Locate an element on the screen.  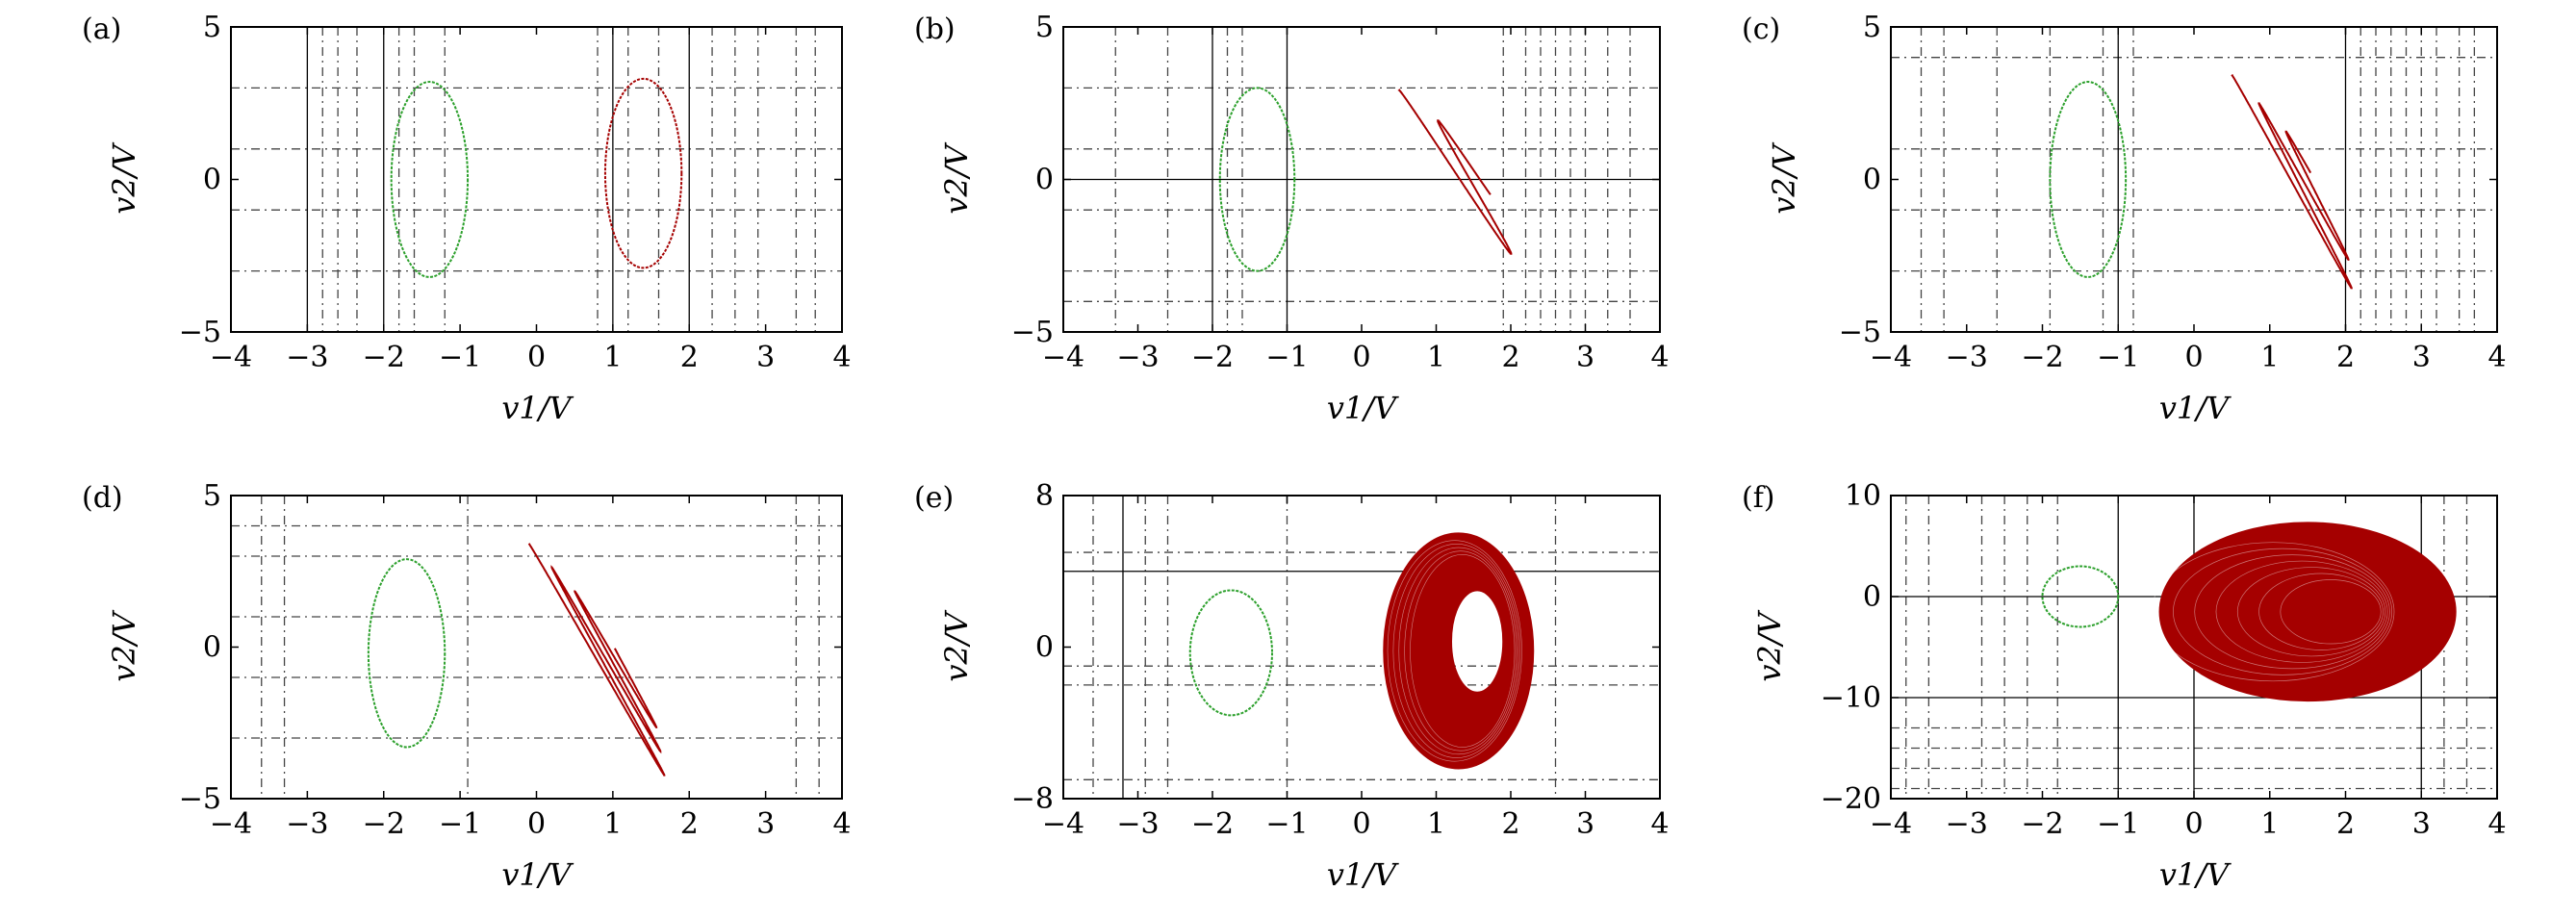
panel-a: −4 −3 −2 −1 0 1 2 3 4 −5 0 5 (a) v1/V v2/V is located at coordinates (467, 218).